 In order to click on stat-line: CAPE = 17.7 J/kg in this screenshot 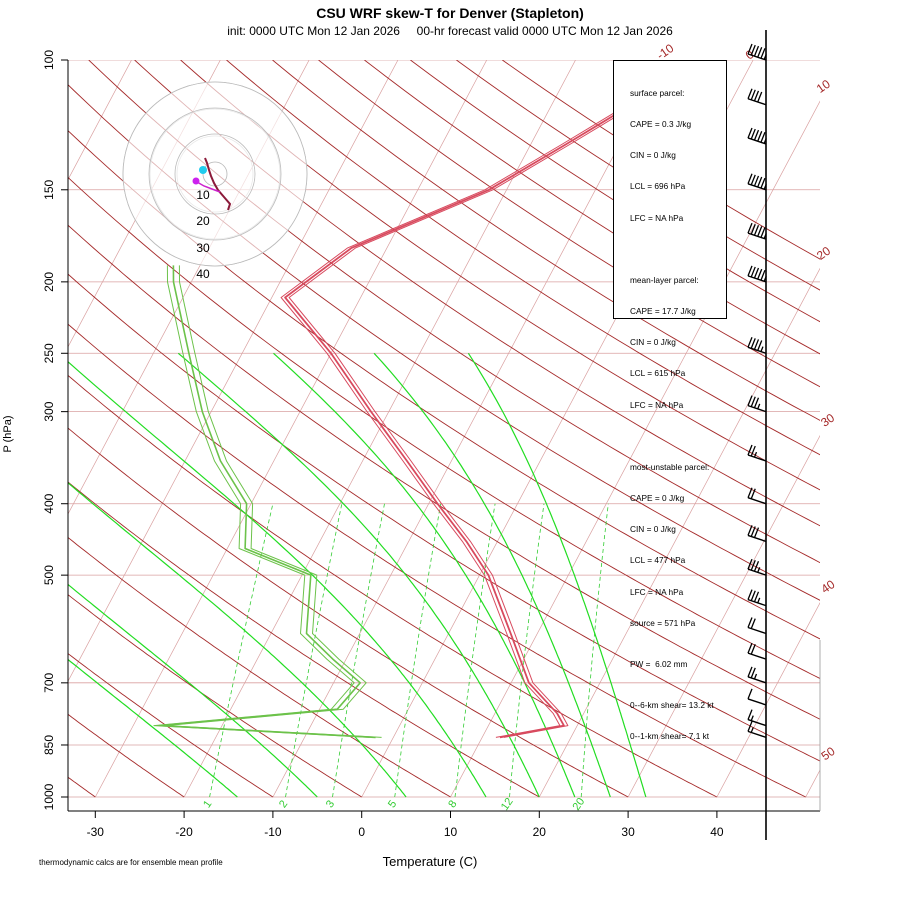, I will do `click(663, 310)`.